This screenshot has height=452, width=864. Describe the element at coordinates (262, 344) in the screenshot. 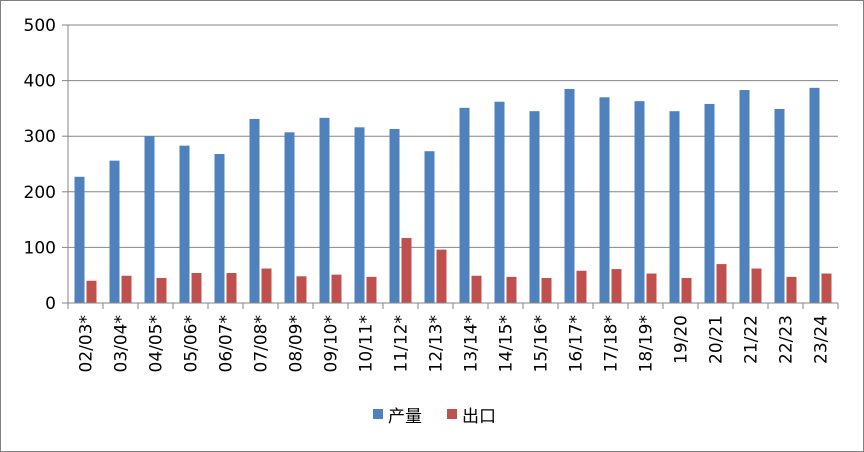

I see `x-tick-label: 07/08*` at that location.